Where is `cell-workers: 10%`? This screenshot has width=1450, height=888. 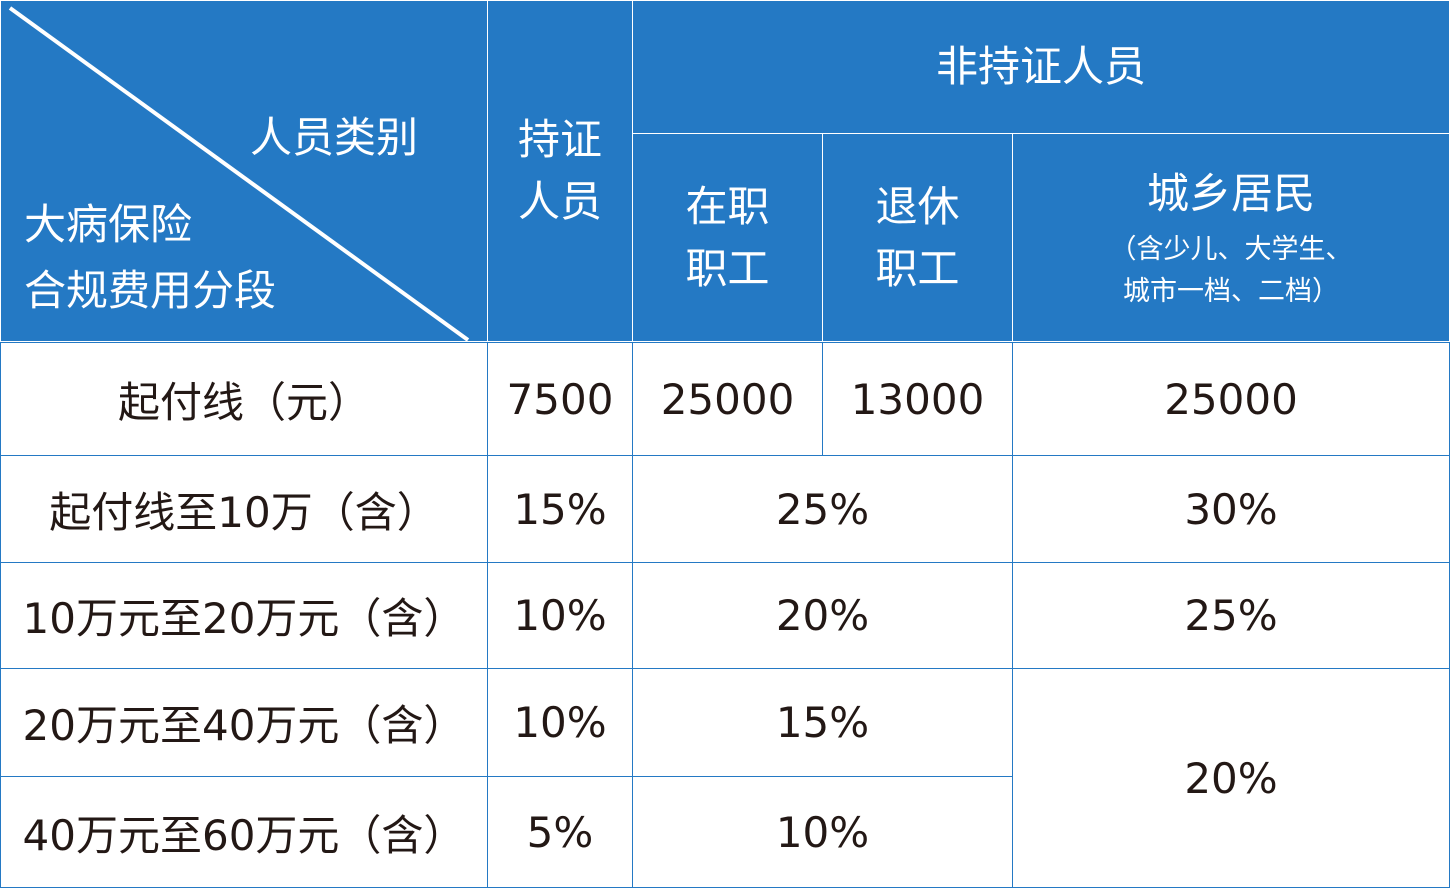 cell-workers: 10% is located at coordinates (822, 832).